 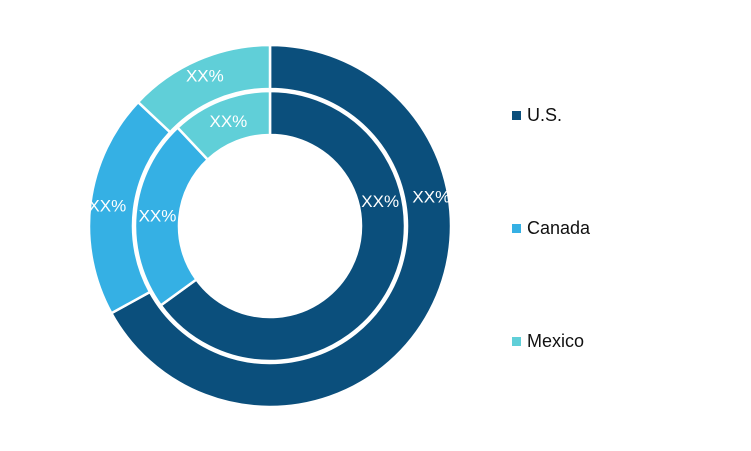 I want to click on legend-item-mexico: Mexico, so click(x=548, y=341).